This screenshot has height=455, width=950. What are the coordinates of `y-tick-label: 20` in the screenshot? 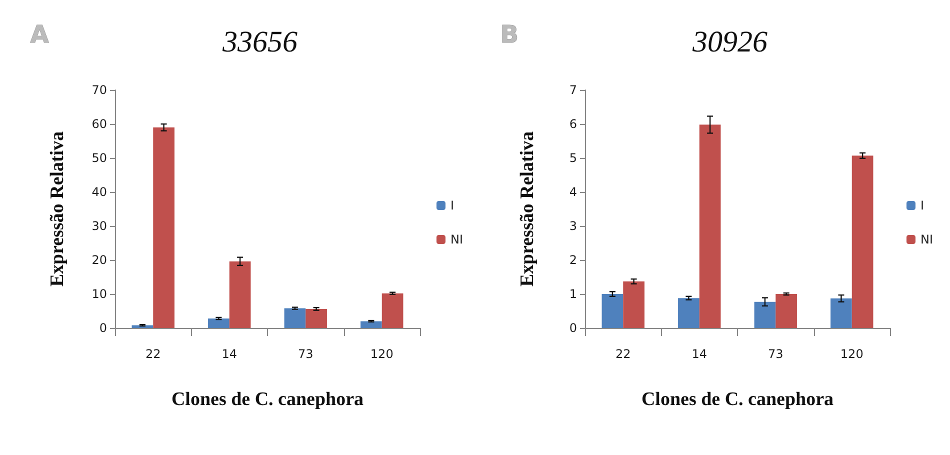 It's located at (99, 260).